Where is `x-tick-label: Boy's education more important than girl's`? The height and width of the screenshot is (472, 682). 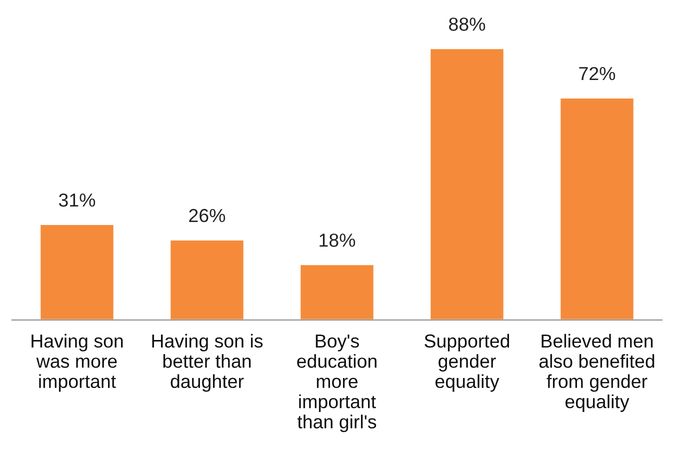
x-tick-label: Boy's education more important than girl's is located at coordinates (336, 383).